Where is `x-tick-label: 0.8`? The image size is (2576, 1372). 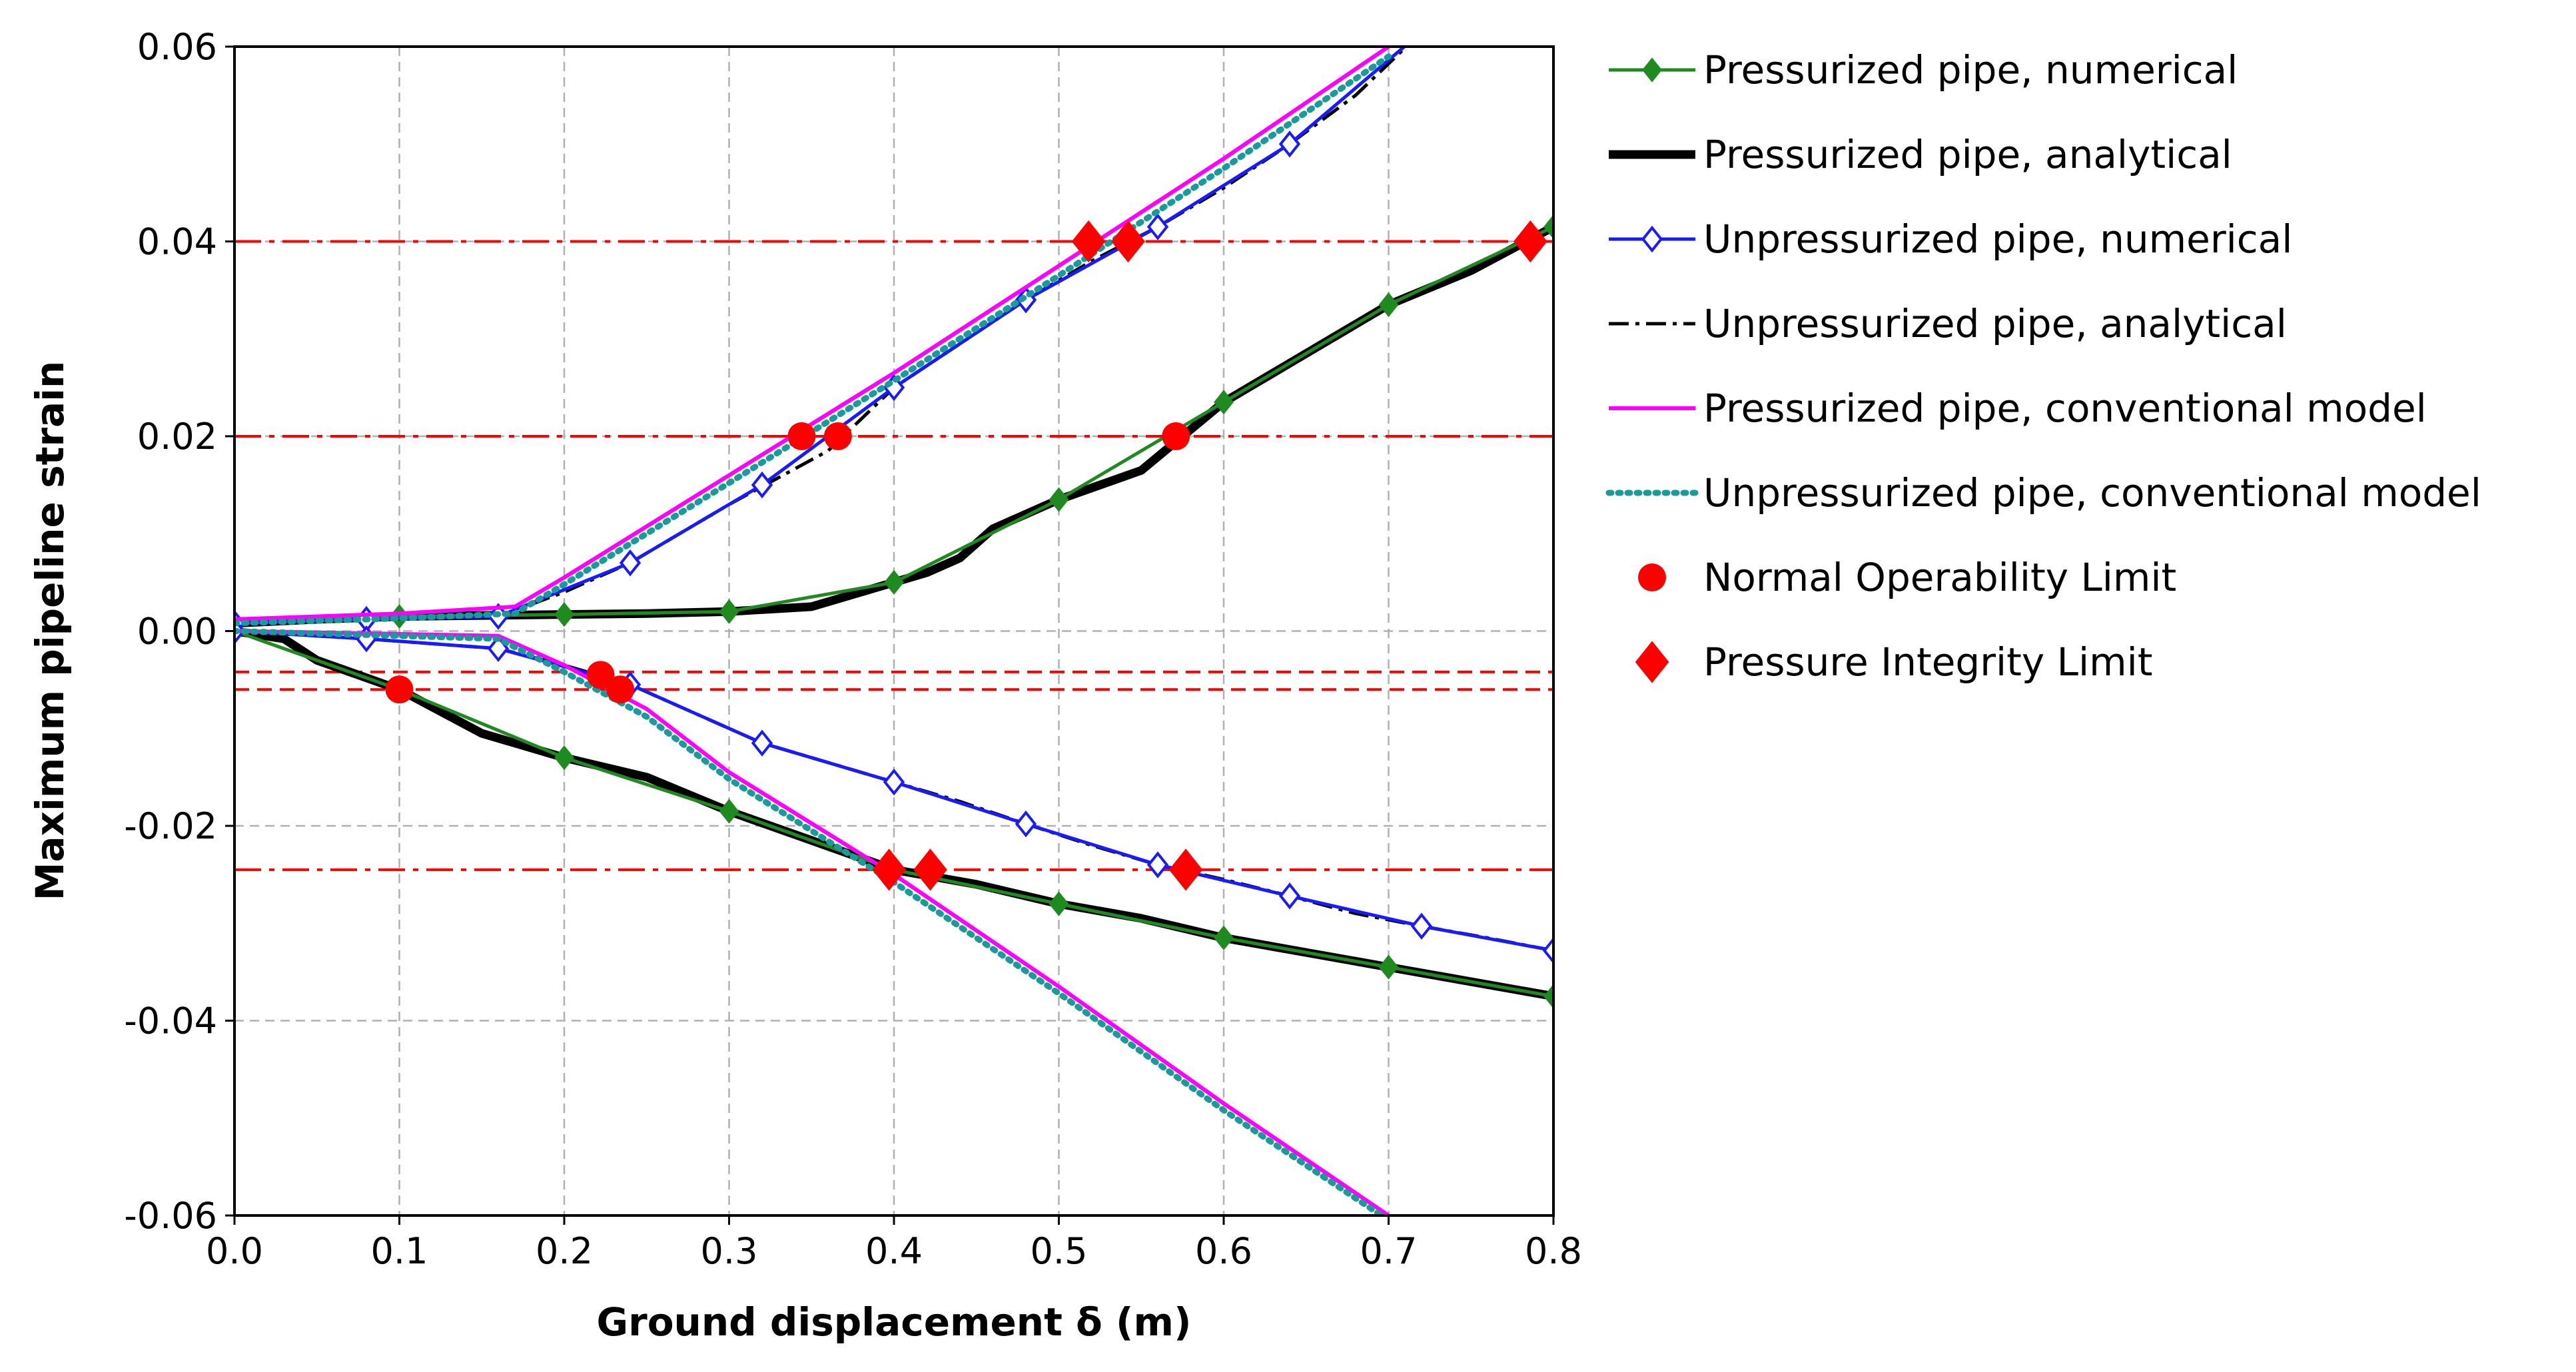 x-tick-label: 0.8 is located at coordinates (1553, 1251).